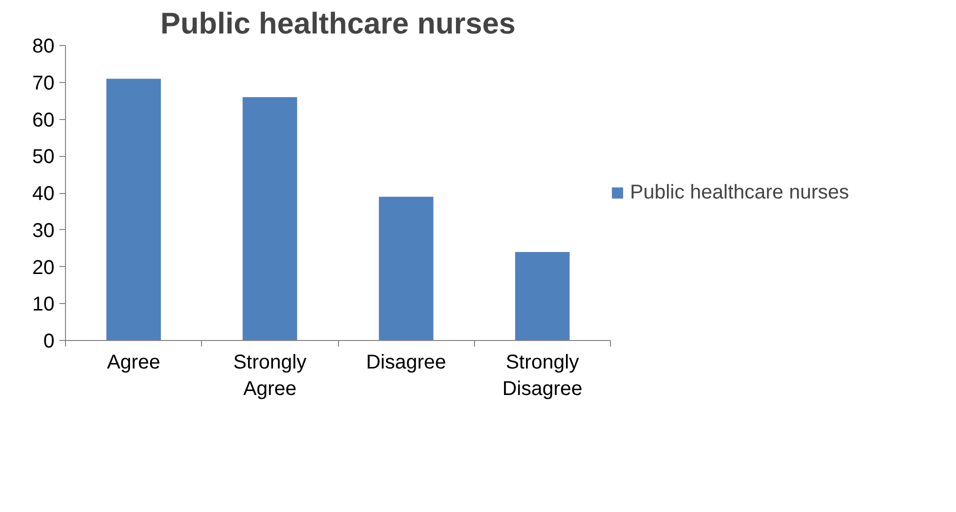 This screenshot has width=956, height=512. I want to click on y-tick-label: 40, so click(43, 194).